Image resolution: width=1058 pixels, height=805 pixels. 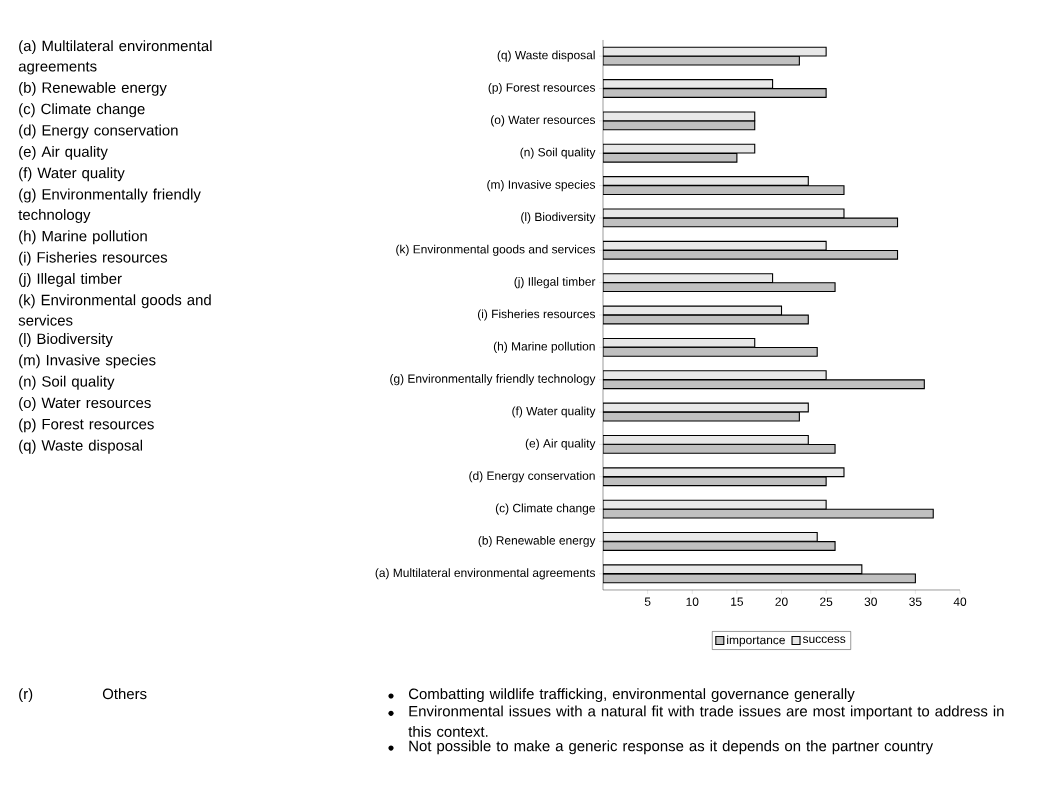 I want to click on text: (h) Marine pollution, so click(x=83, y=237).